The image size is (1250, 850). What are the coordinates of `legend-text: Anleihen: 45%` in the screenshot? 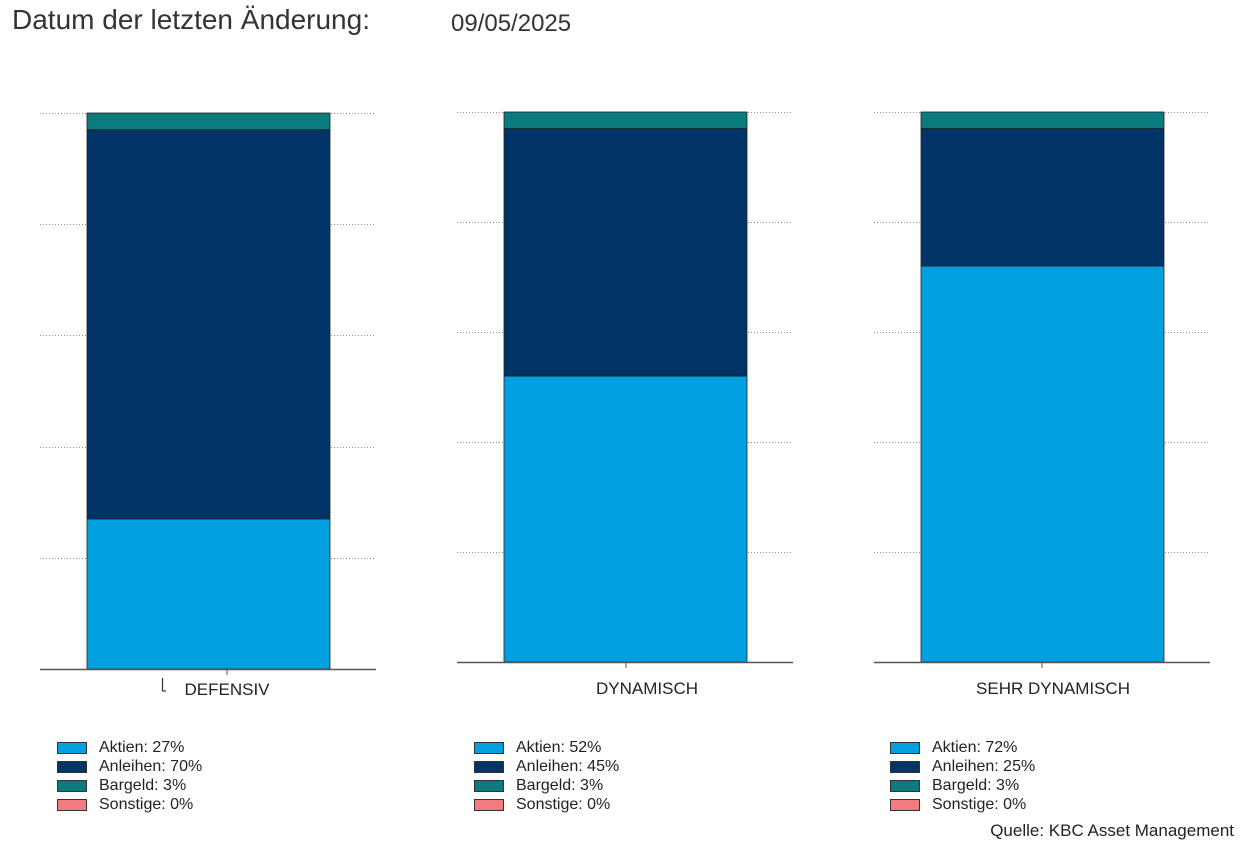 It's located at (568, 766).